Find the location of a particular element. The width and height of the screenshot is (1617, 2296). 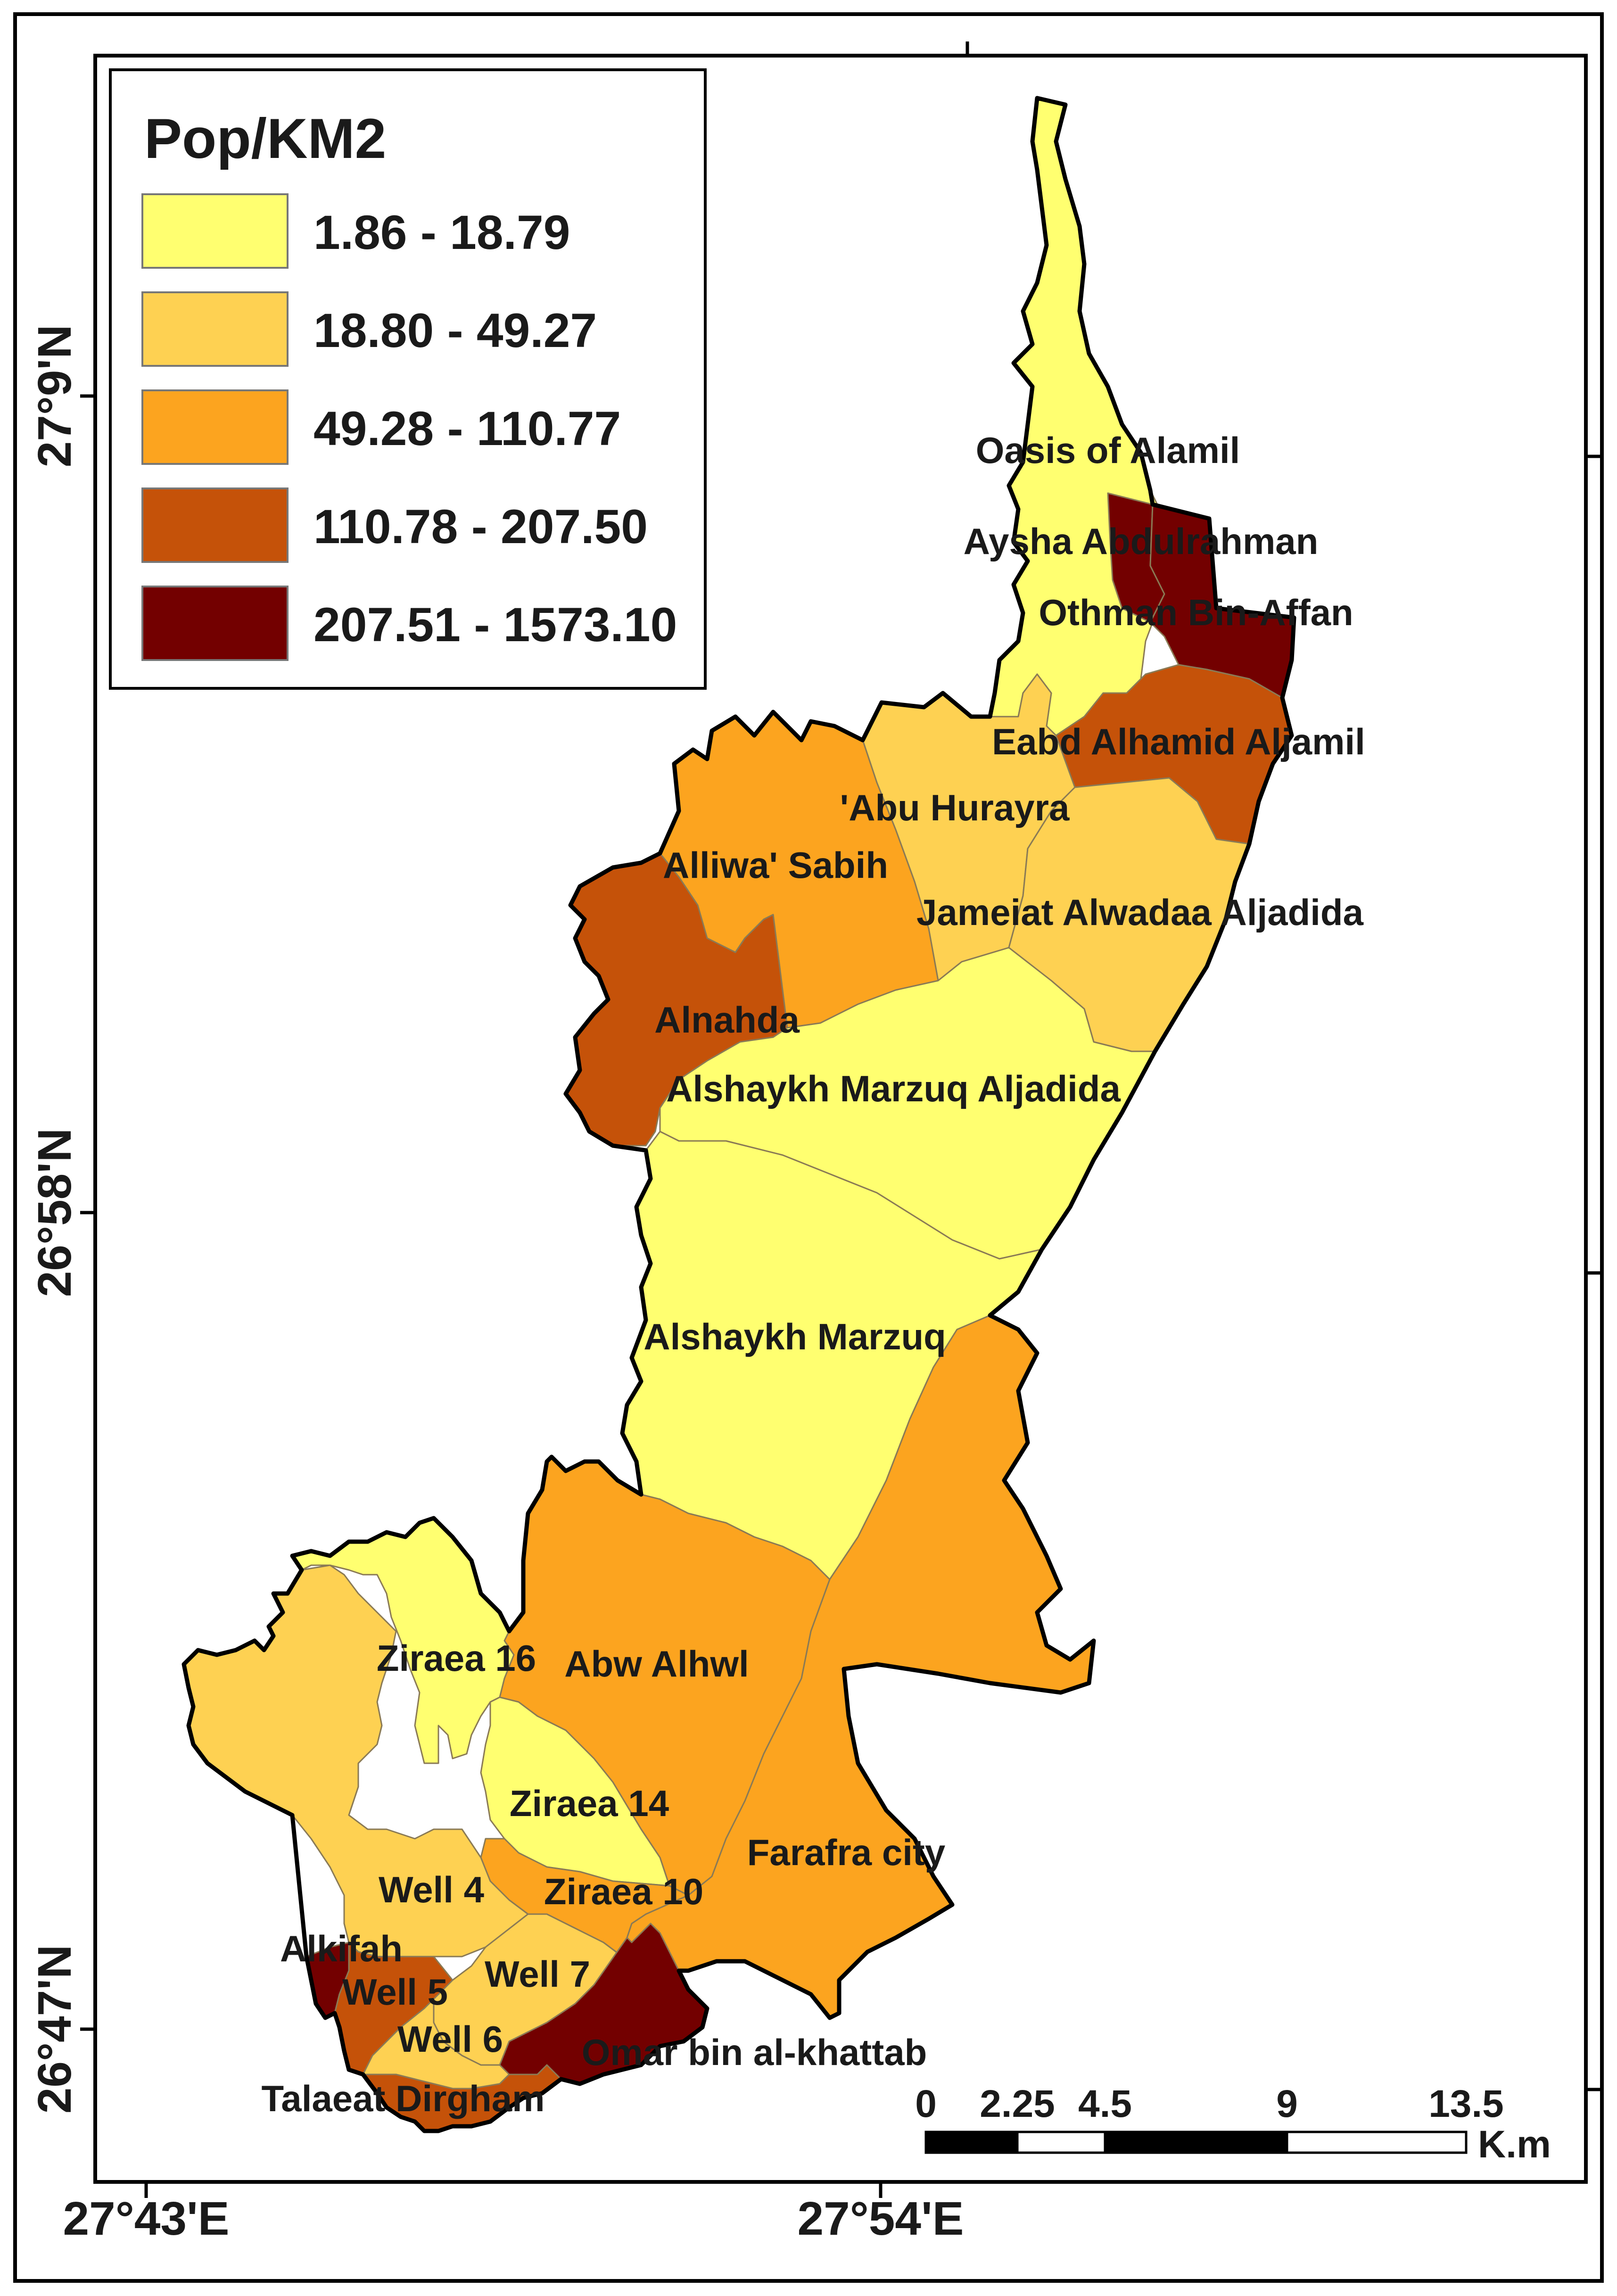

scale-tick-0: 0 is located at coordinates (926, 2103).